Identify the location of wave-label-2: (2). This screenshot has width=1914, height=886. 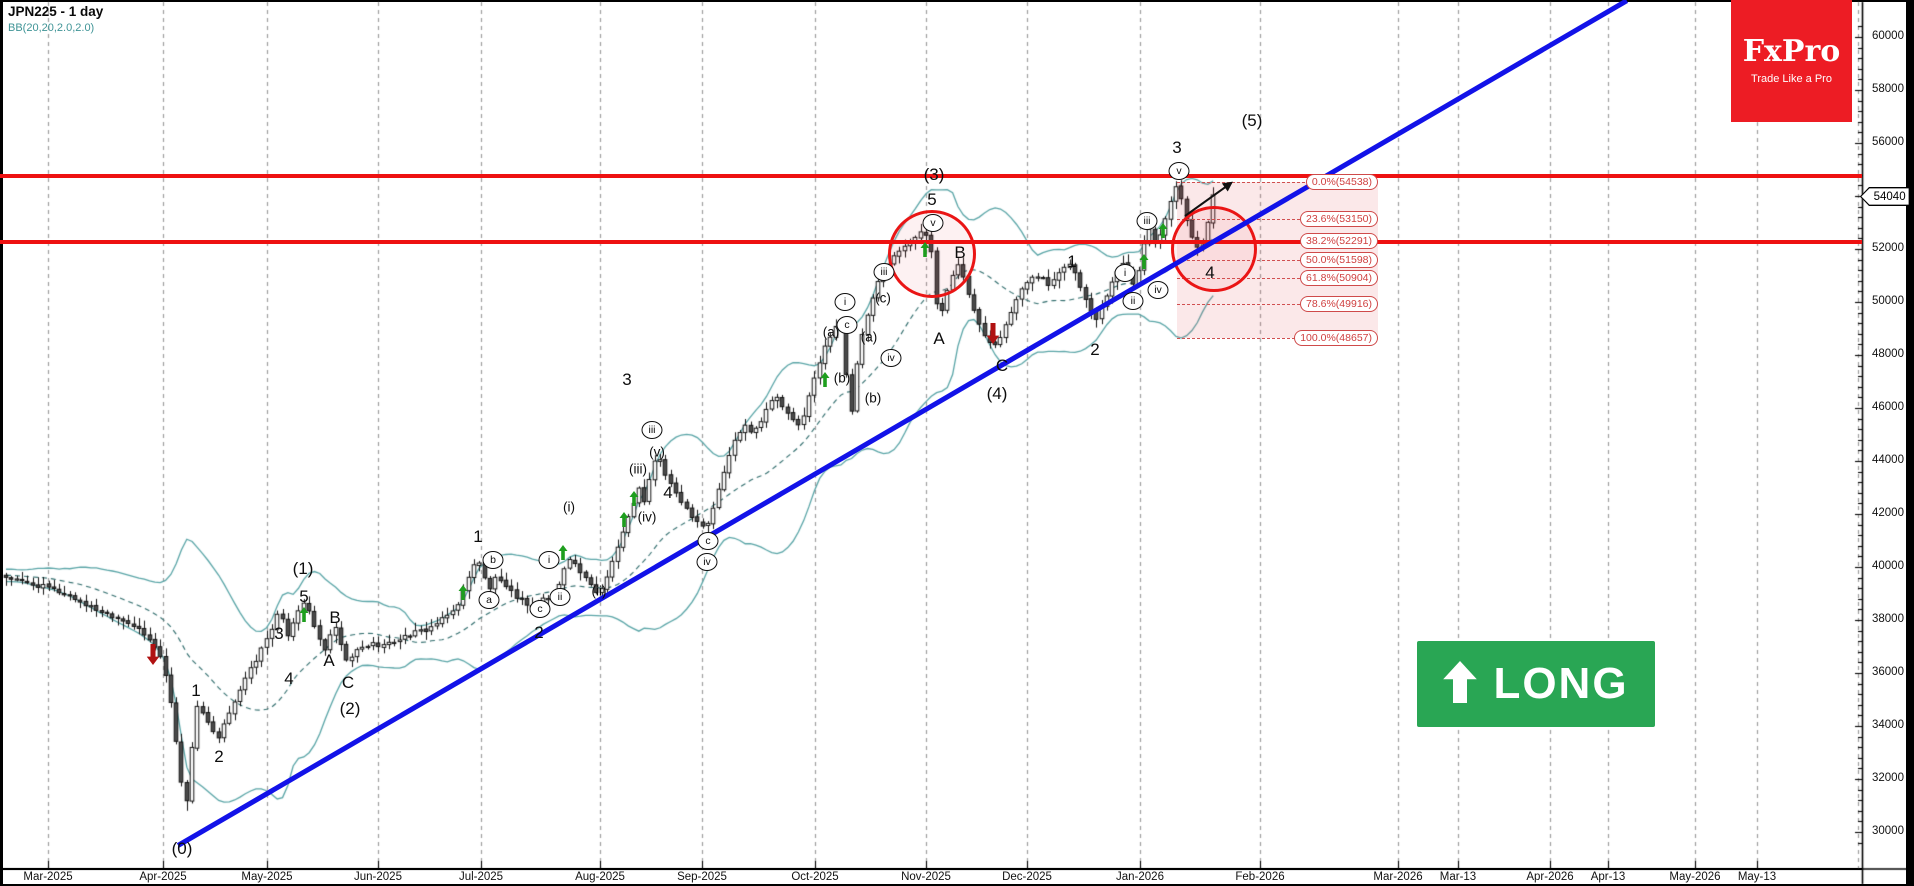
(350, 708).